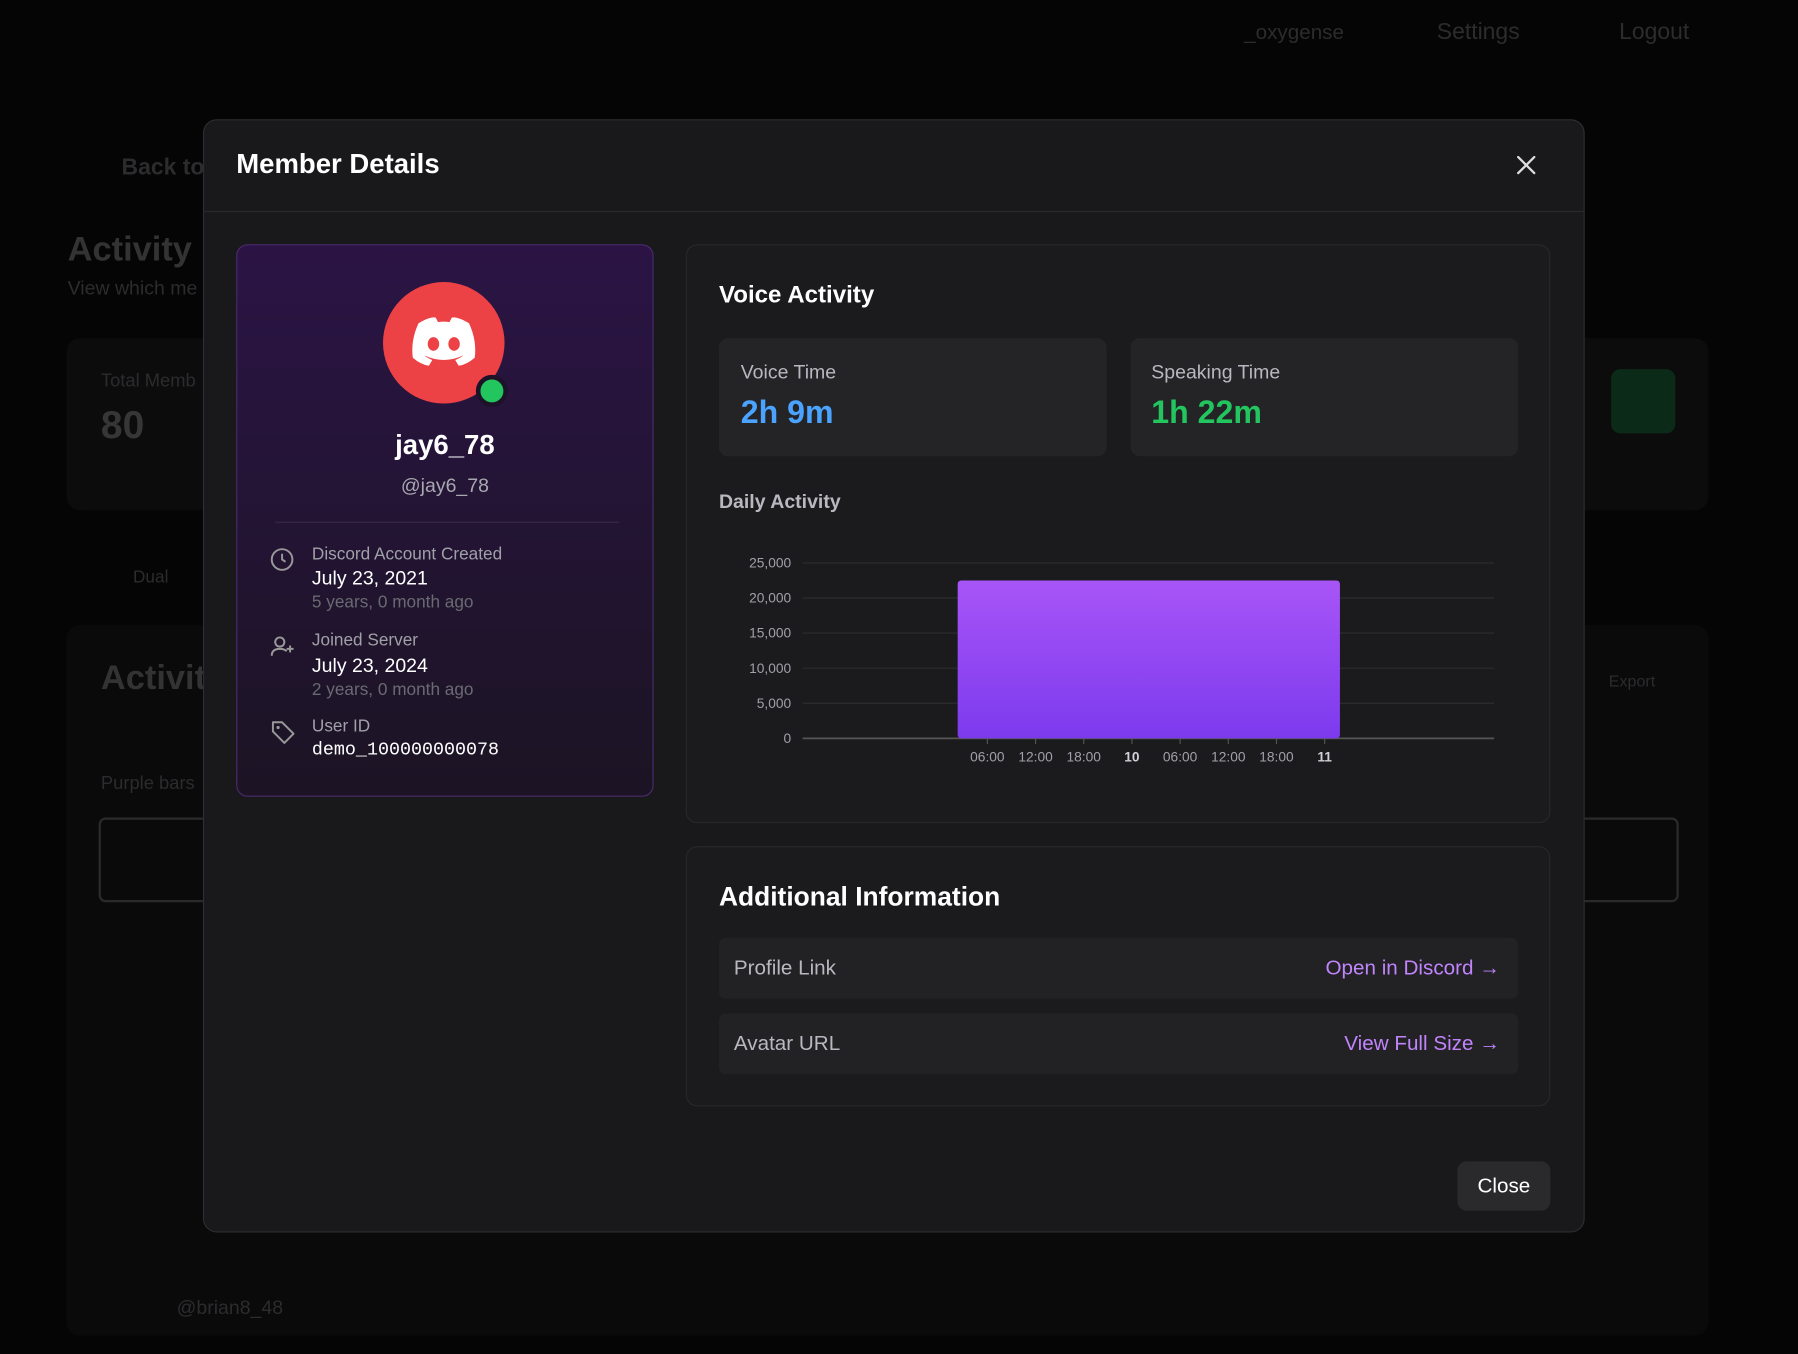 The image size is (1798, 1354). What do you see at coordinates (1643, 401) in the screenshot?
I see `trend-icon` at bounding box center [1643, 401].